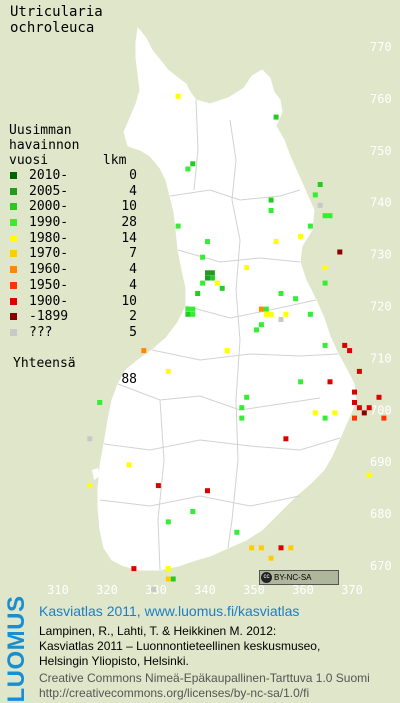 Image resolution: width=400 pixels, height=703 pixels. What do you see at coordinates (381, 307) in the screenshot?
I see `y-tick-label: 720` at bounding box center [381, 307].